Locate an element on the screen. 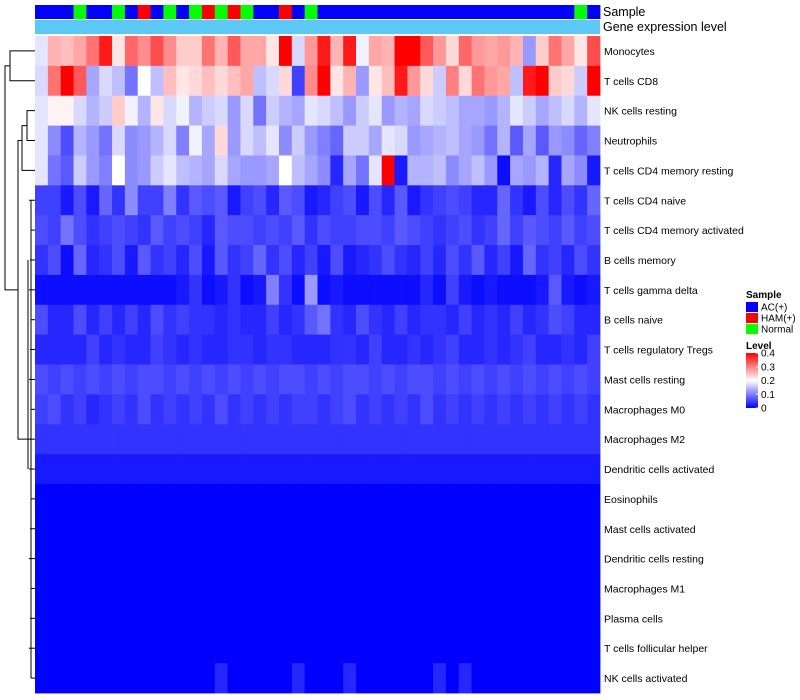 Image resolution: width=800 pixels, height=700 pixels. level-legend-title: Level is located at coordinates (759, 346).